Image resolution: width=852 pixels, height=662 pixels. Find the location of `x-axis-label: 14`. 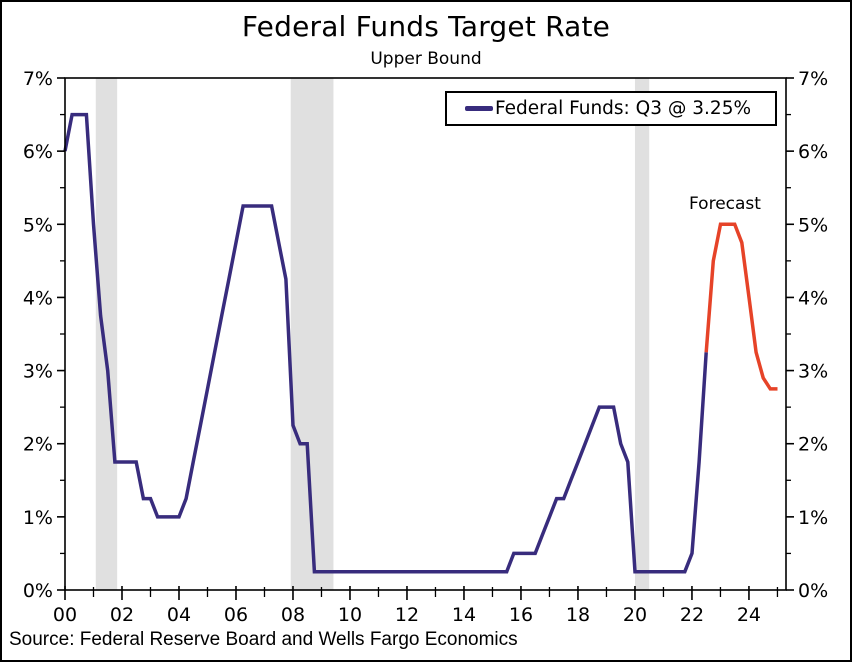

x-axis-label: 14 is located at coordinates (464, 615).